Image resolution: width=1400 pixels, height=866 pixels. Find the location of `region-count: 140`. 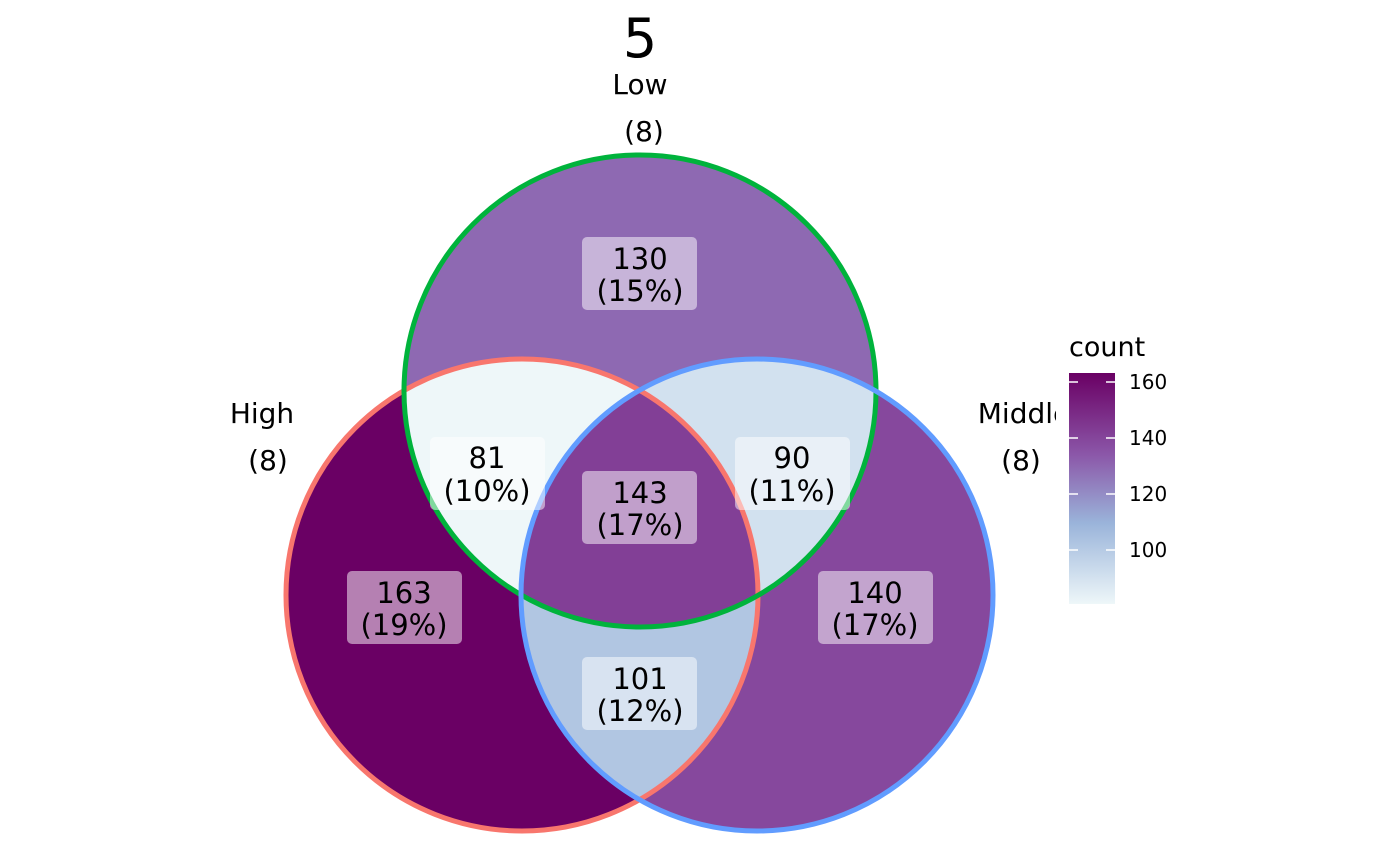

region-count: 140 is located at coordinates (874, 593).